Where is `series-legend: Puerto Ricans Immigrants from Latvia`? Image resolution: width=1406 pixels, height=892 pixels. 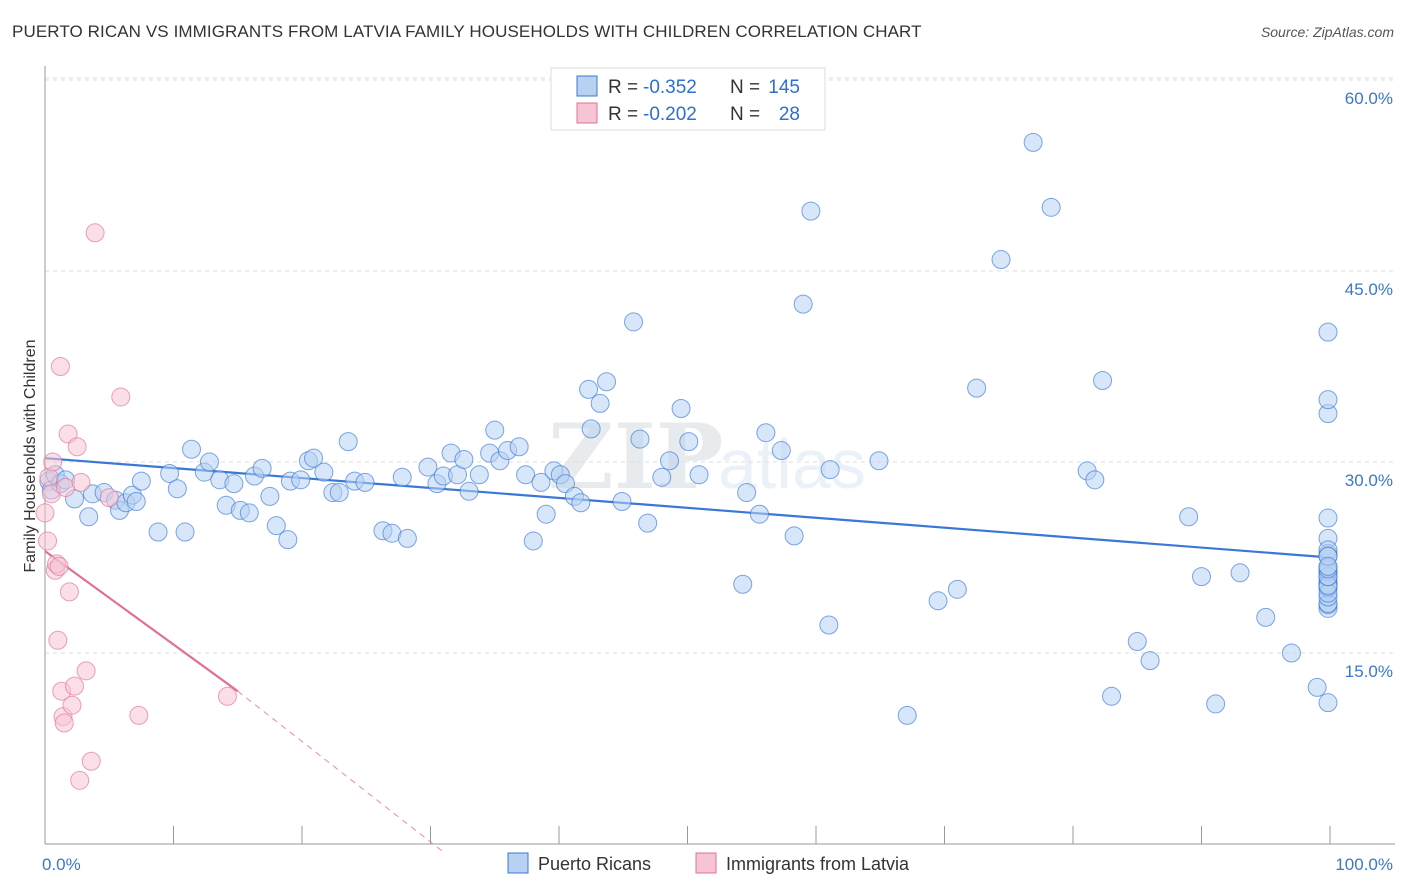
series-legend: Puerto Ricans Immigrants from Latvia is located at coordinates (708, 863).